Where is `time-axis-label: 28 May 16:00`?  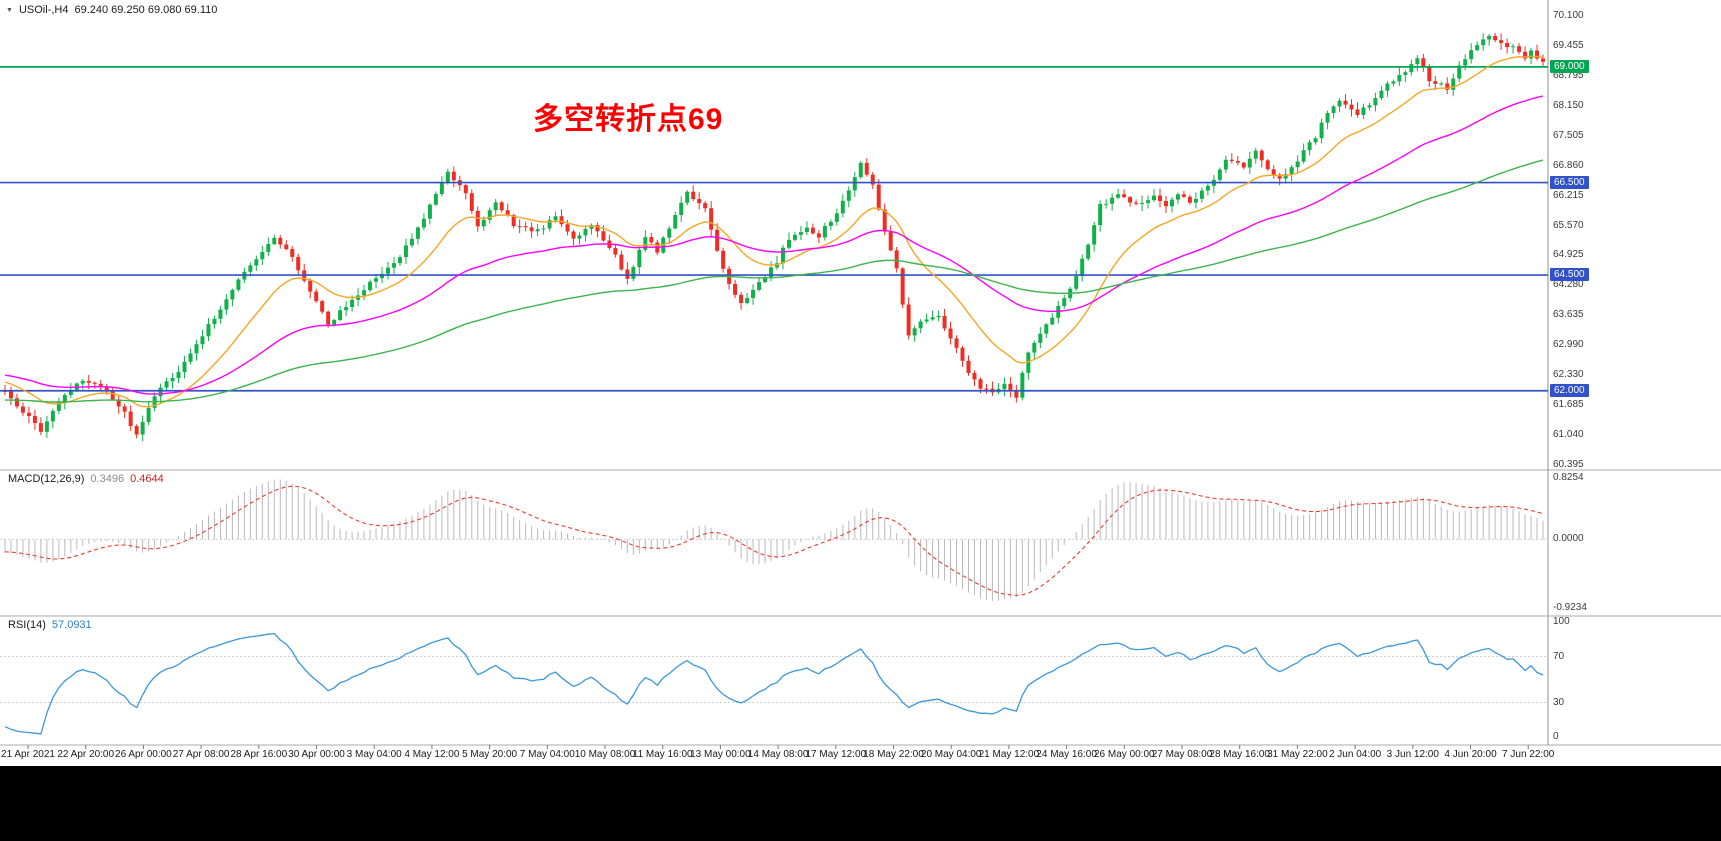
time-axis-label: 28 May 16:00 is located at coordinates (1239, 754).